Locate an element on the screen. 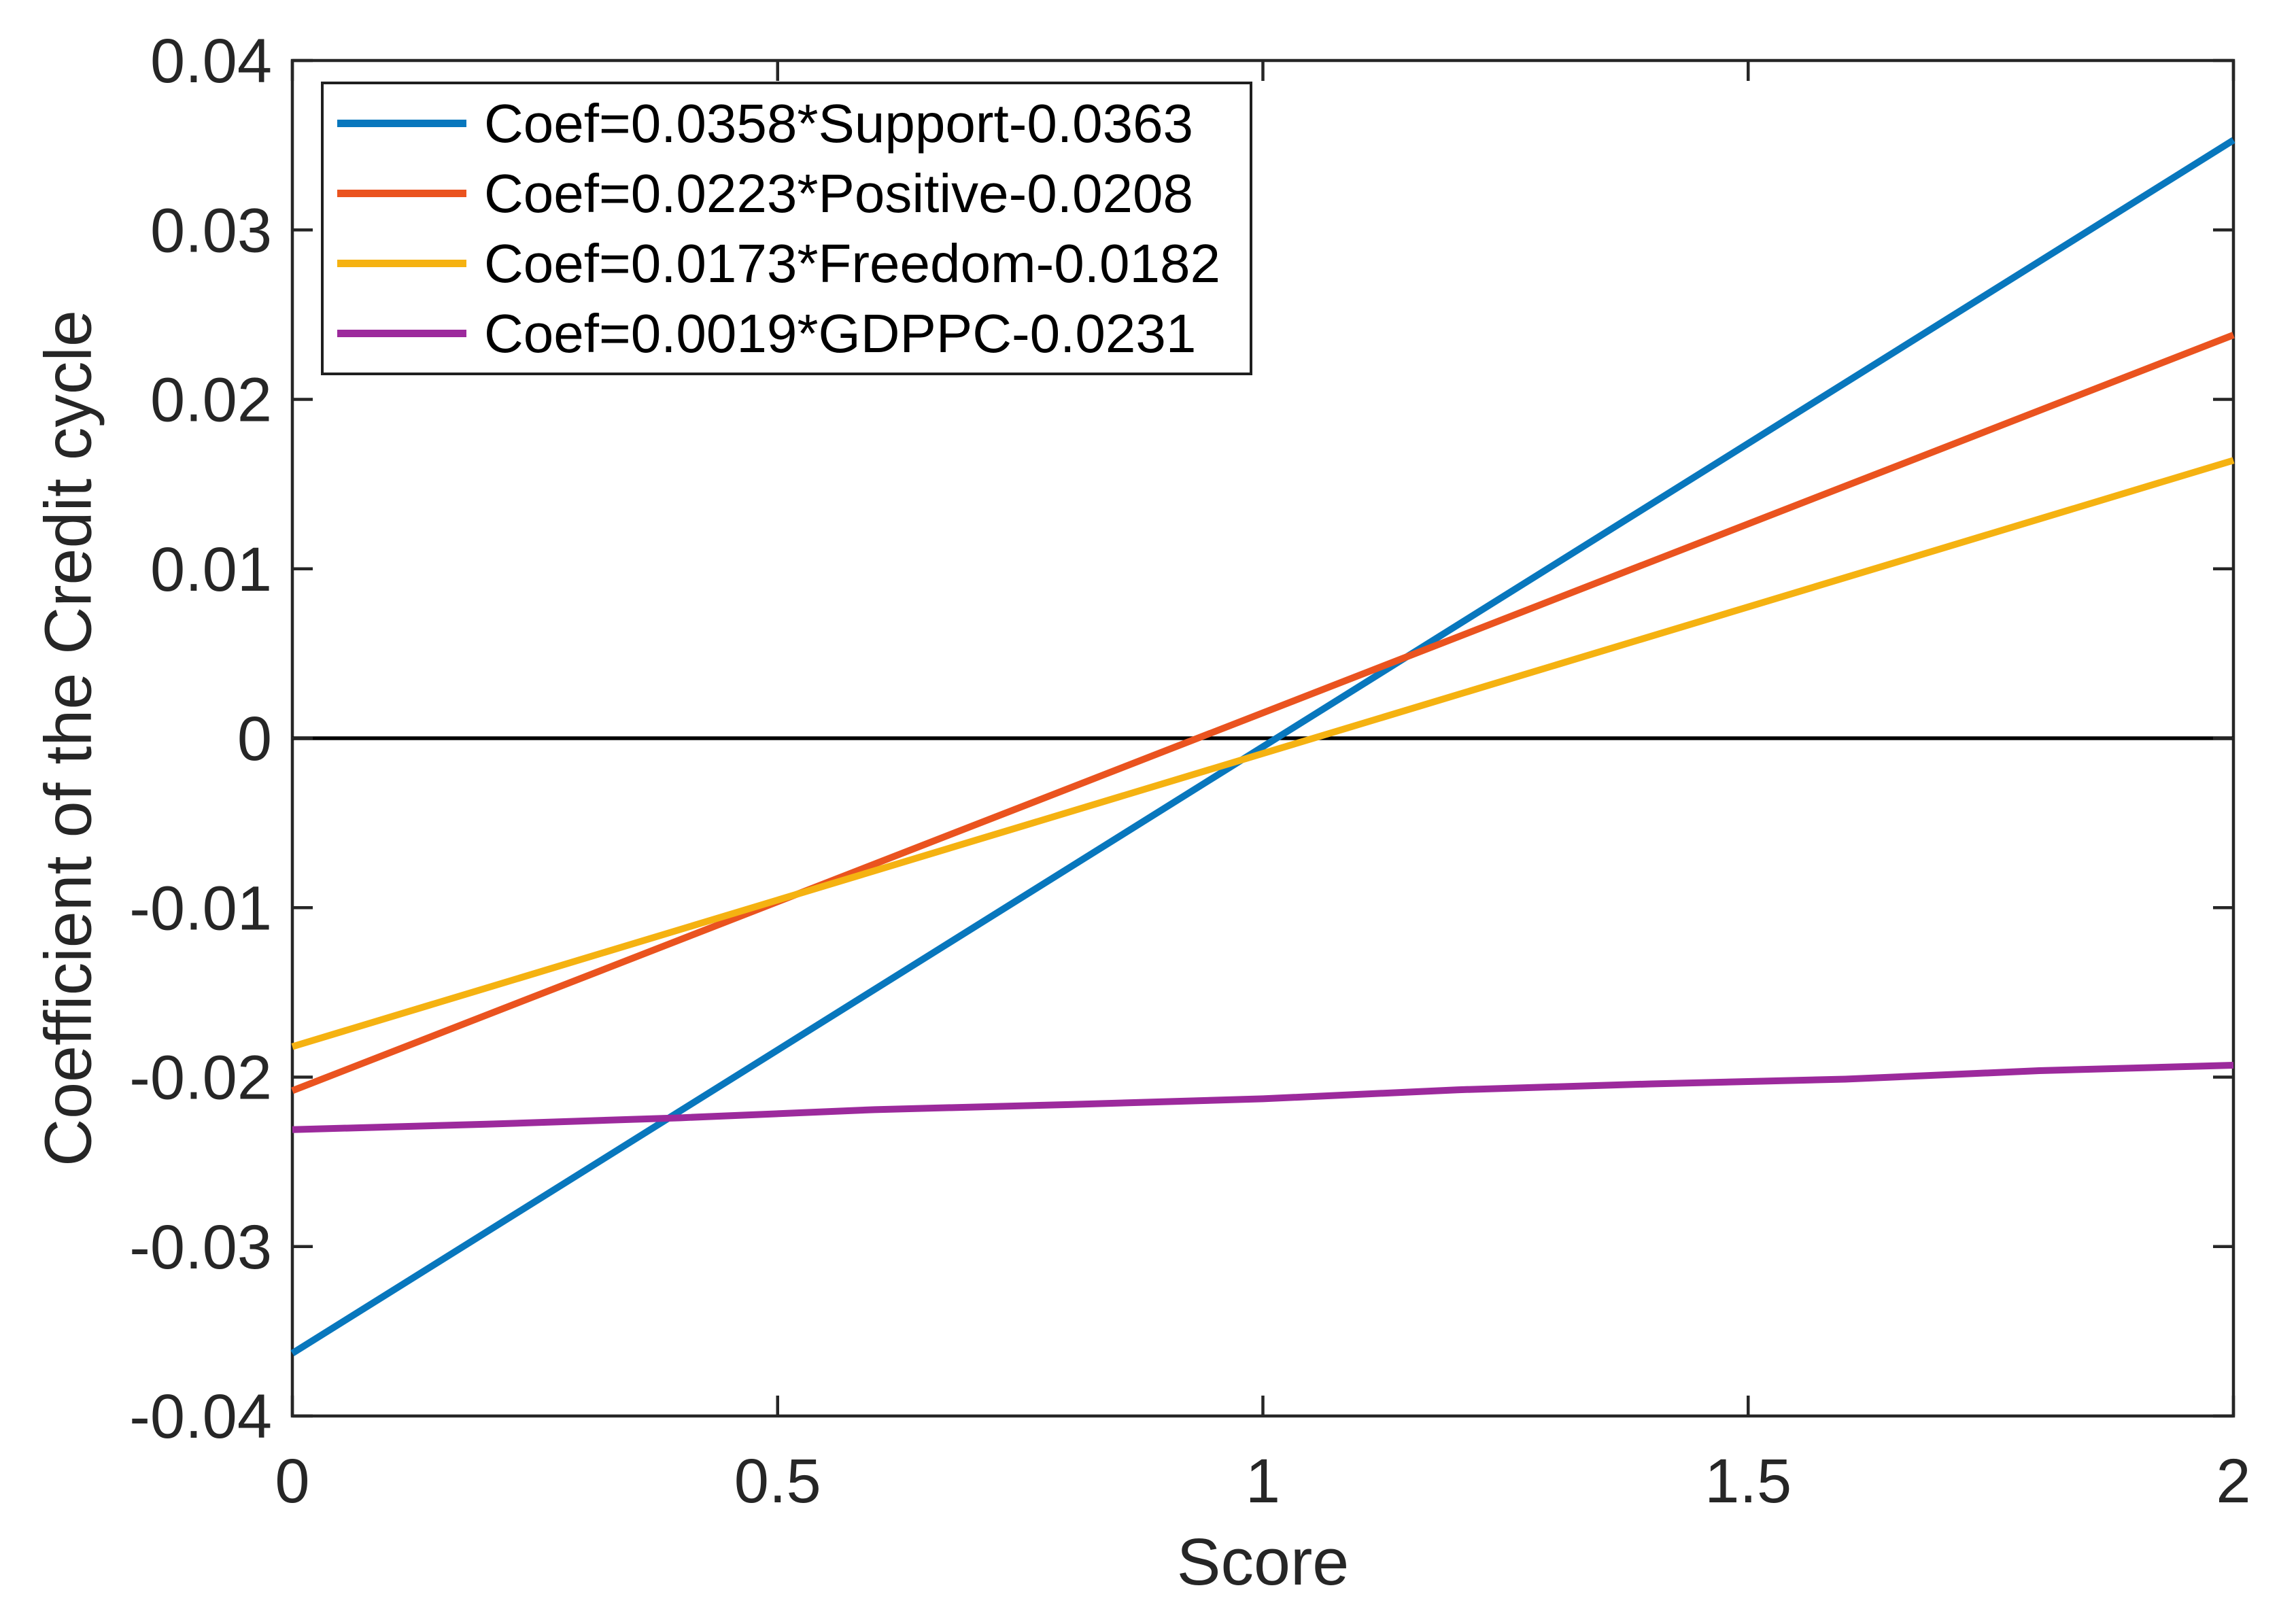 This screenshot has height=1624, width=2279. legend-item-label: Coef=0.0223*Positive-0.0208 is located at coordinates (838, 193).